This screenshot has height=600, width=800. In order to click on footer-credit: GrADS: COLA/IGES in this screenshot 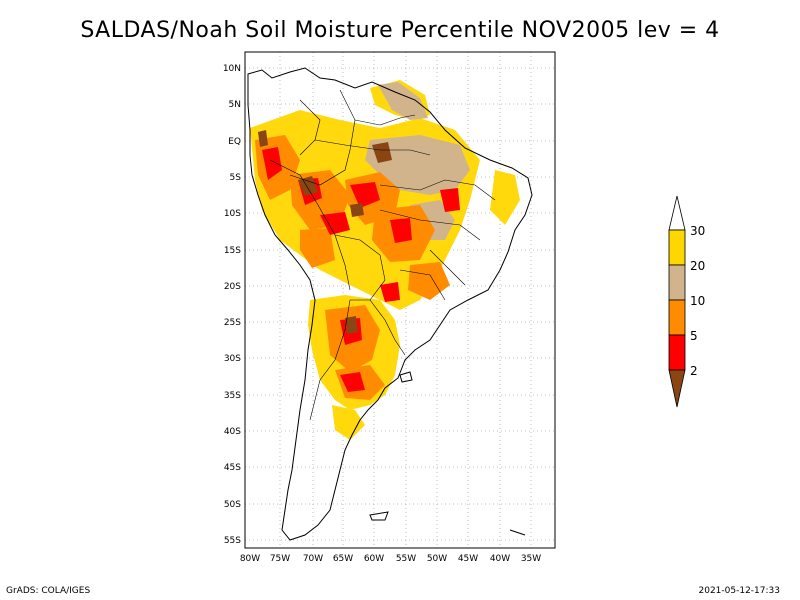, I will do `click(48, 591)`.